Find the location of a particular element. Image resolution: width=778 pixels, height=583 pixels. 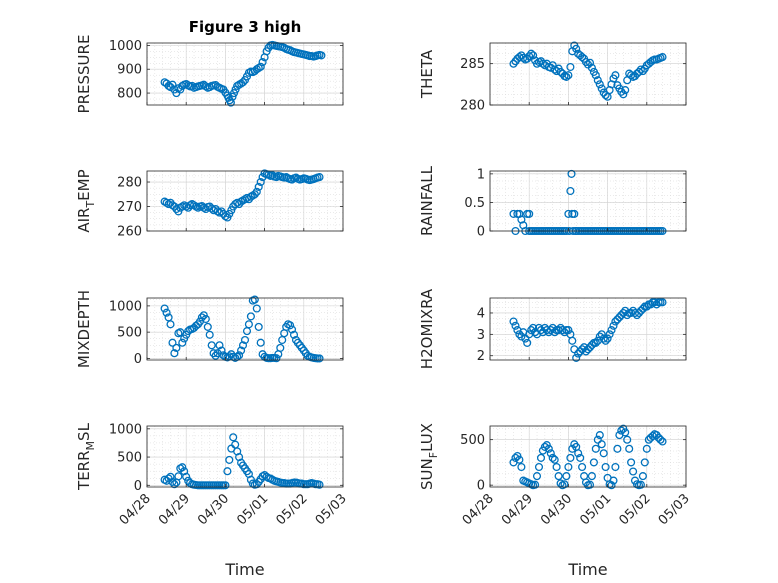

y-axis-label: THETA is located at coordinates (427, 74).